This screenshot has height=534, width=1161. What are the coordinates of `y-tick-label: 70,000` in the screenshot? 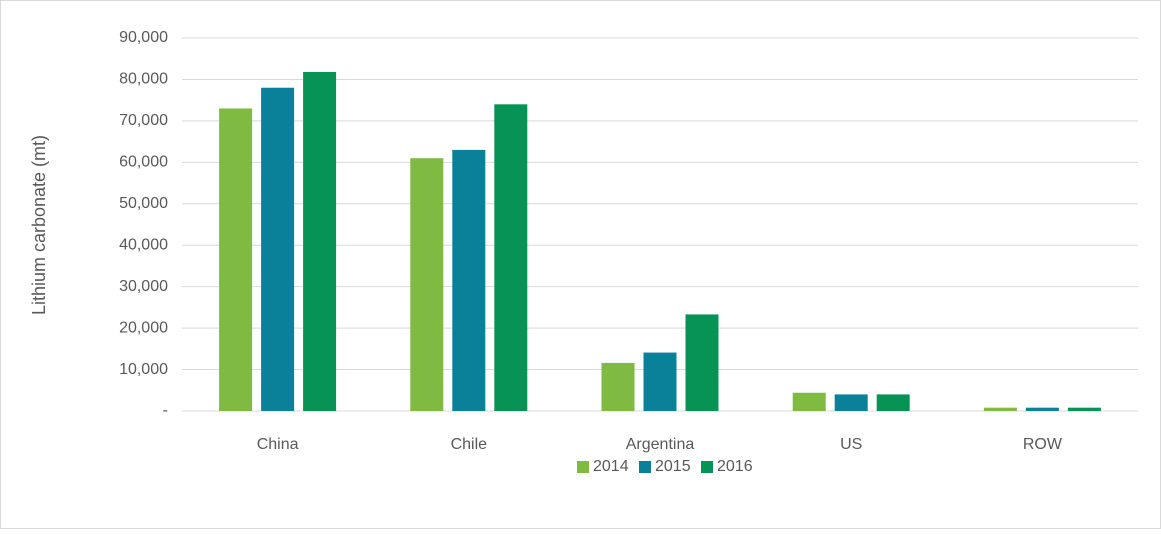 It's located at (143, 120).